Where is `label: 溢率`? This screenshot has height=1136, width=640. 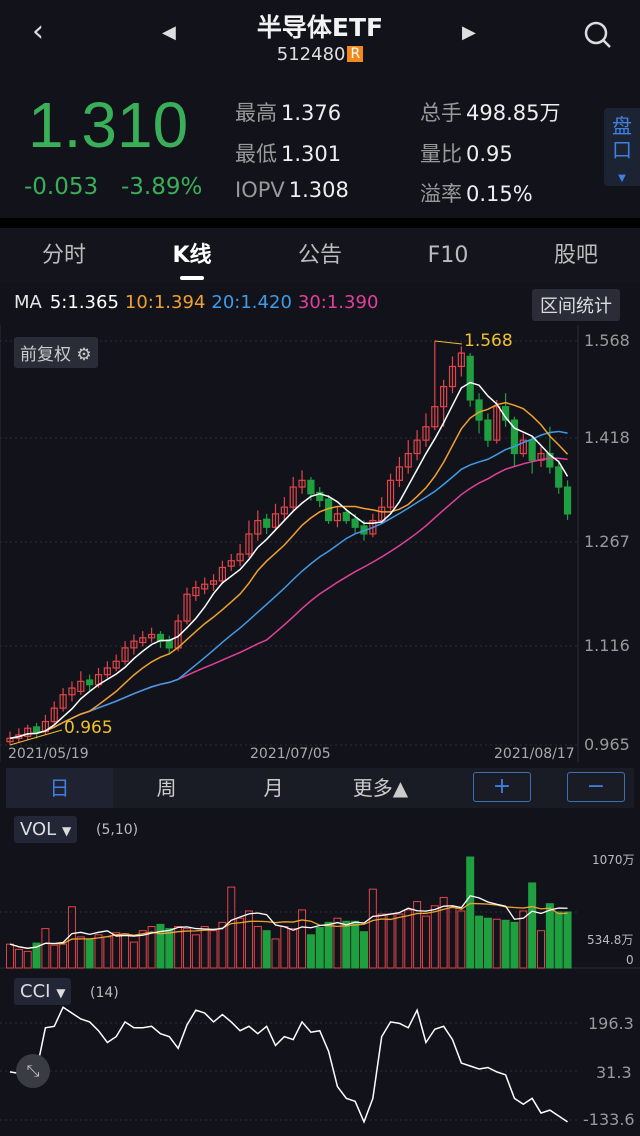 label: 溢率 is located at coordinates (441, 194).